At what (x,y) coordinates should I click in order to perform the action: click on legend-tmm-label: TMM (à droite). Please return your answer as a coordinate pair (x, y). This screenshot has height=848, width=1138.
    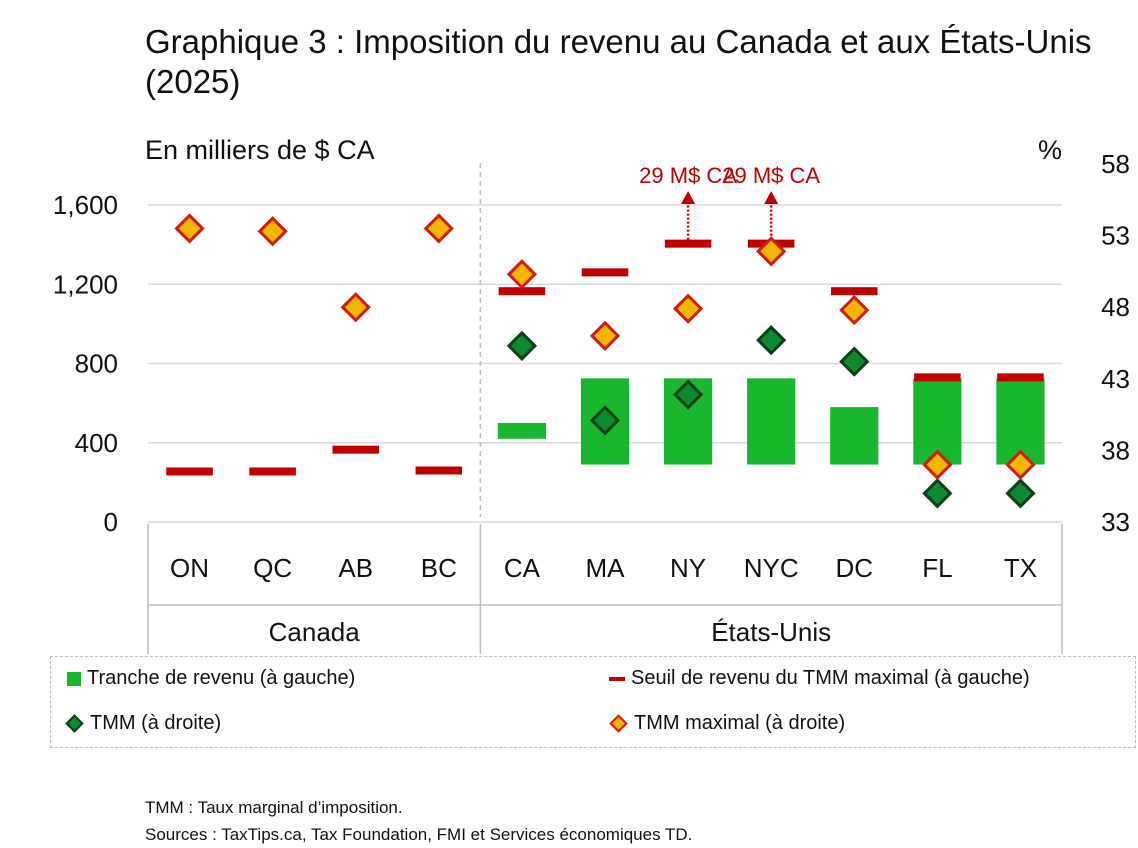
    Looking at the image, I should click on (156, 723).